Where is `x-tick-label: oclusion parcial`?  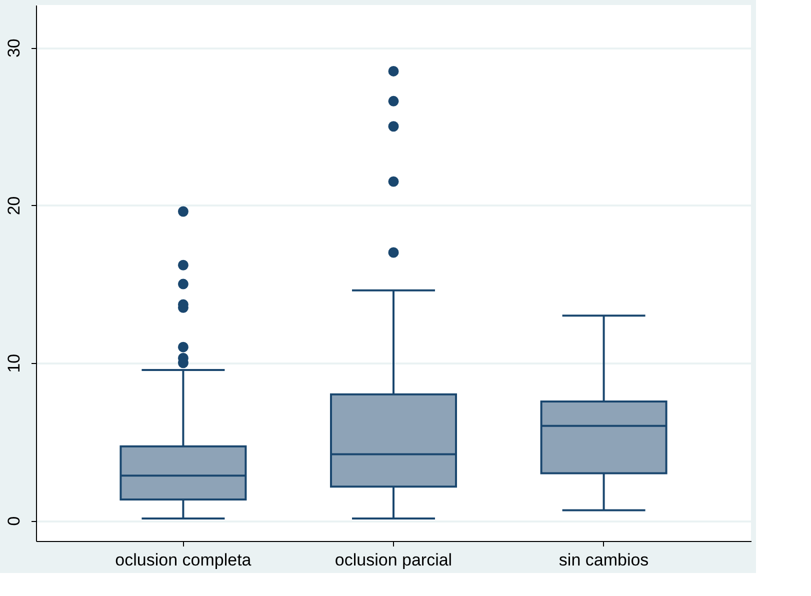
x-tick-label: oclusion parcial is located at coordinates (393, 560).